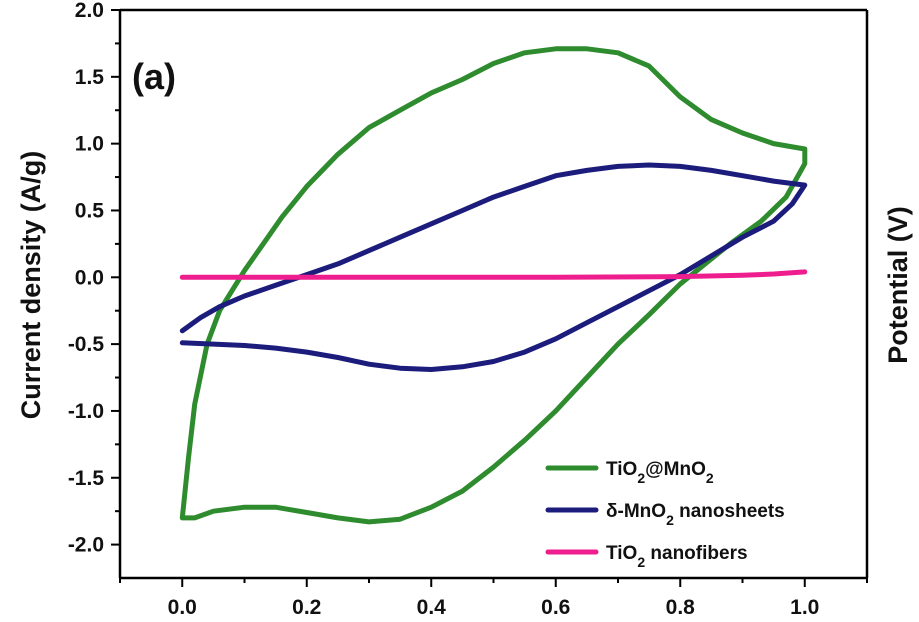  Describe the element at coordinates (89, 277) in the screenshot. I see `y-tick-label: 0.0` at that location.